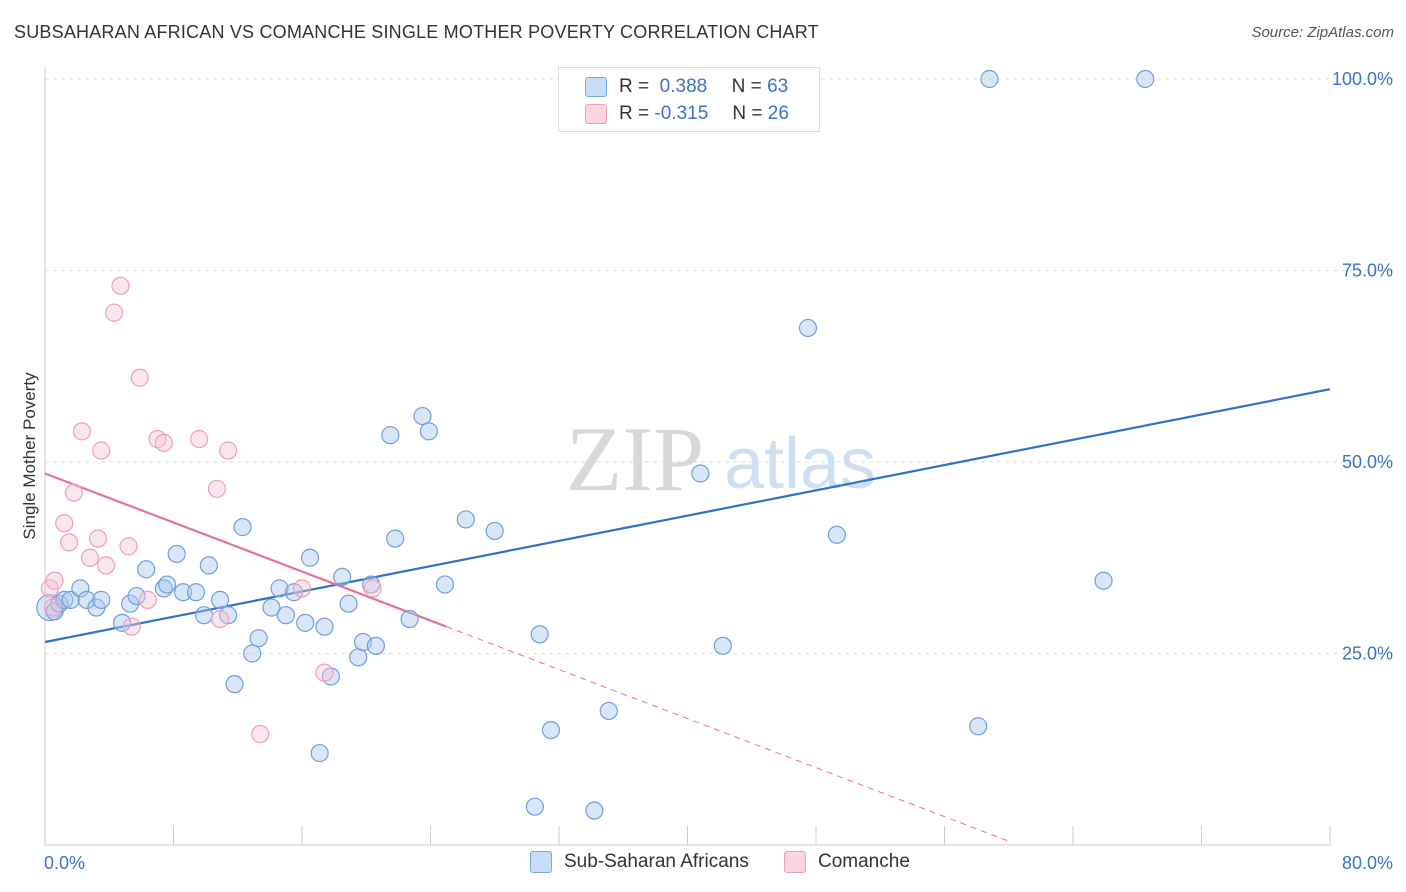 The width and height of the screenshot is (1406, 892). I want to click on legend-row-sub-saharan: R = 0.388 N = 63, so click(686, 87).